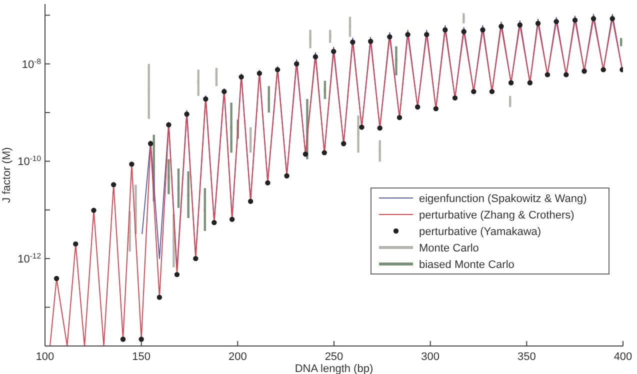 This screenshot has height=374, width=637. I want to click on y-axis-title: J factor (M), so click(7, 175).